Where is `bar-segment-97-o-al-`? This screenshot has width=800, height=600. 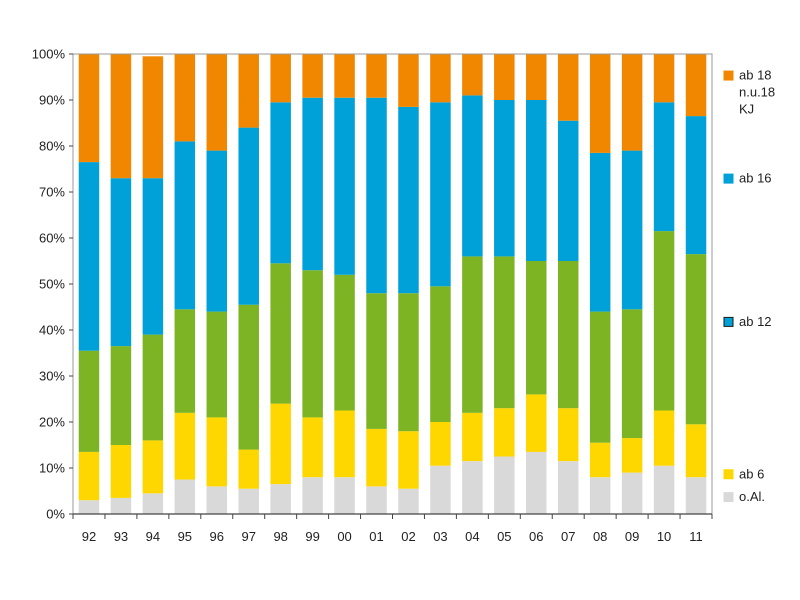 bar-segment-97-o-al- is located at coordinates (248, 501).